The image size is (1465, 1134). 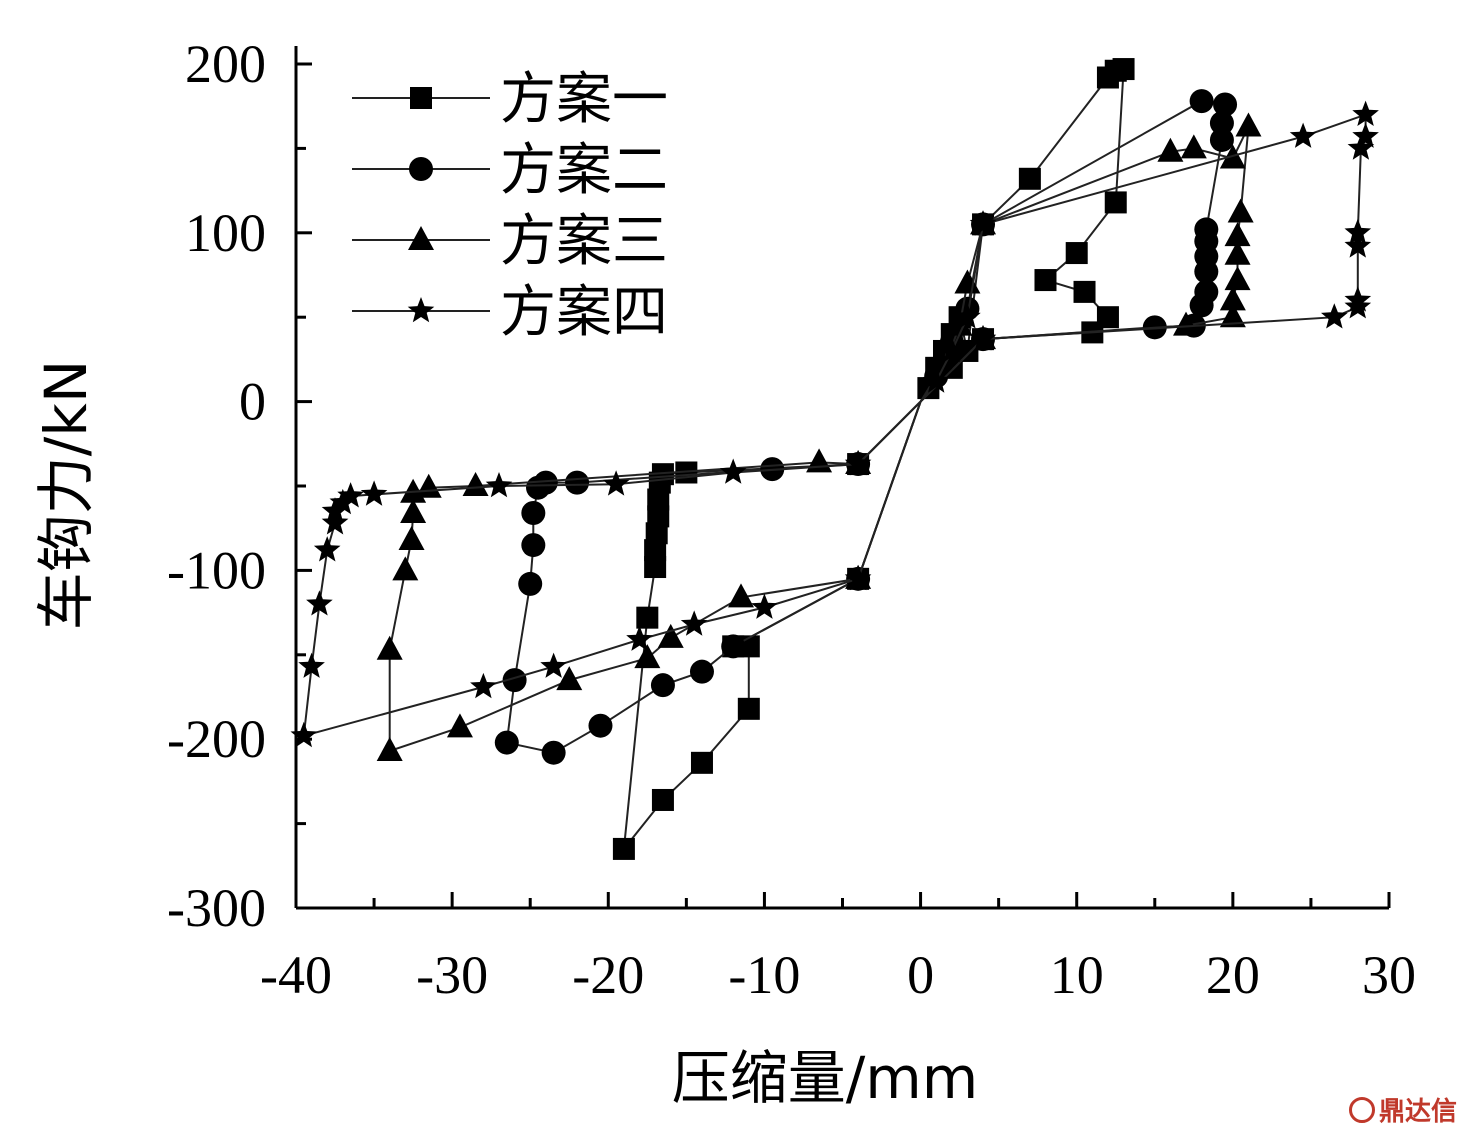 I want to click on legend-item: 方案四, so click(x=510, y=312).